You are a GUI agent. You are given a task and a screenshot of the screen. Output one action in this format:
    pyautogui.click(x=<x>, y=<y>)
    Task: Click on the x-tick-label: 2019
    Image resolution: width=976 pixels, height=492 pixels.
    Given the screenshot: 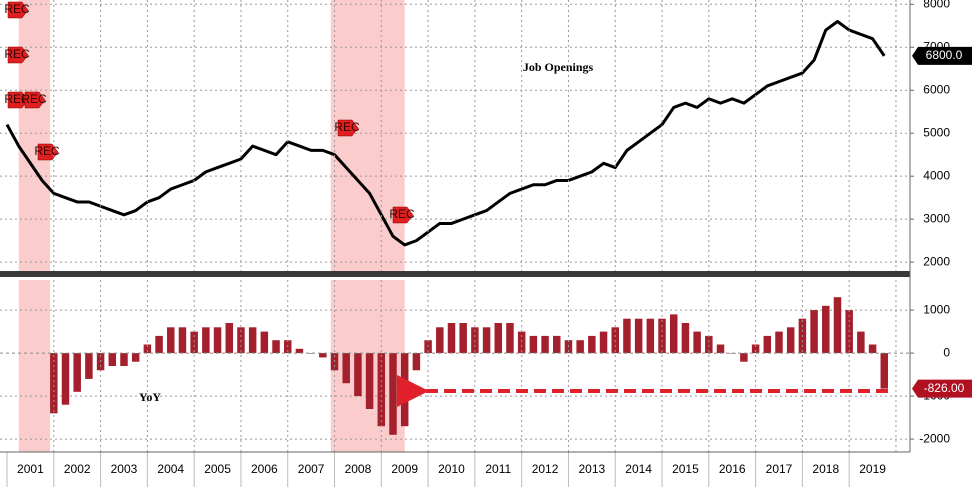 What is the action you would take?
    pyautogui.click(x=872, y=469)
    